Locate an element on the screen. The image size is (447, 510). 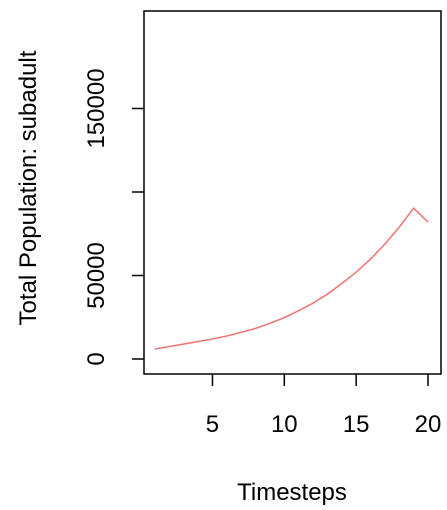
x-axis-title: Timesteps is located at coordinates (292, 492).